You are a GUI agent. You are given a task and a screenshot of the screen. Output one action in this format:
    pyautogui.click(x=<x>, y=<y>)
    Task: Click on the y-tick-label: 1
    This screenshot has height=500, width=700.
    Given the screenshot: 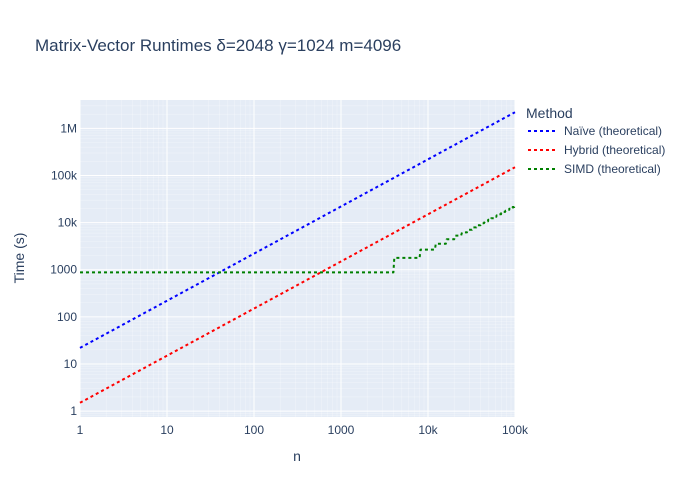 What is the action you would take?
    pyautogui.click(x=73, y=411)
    